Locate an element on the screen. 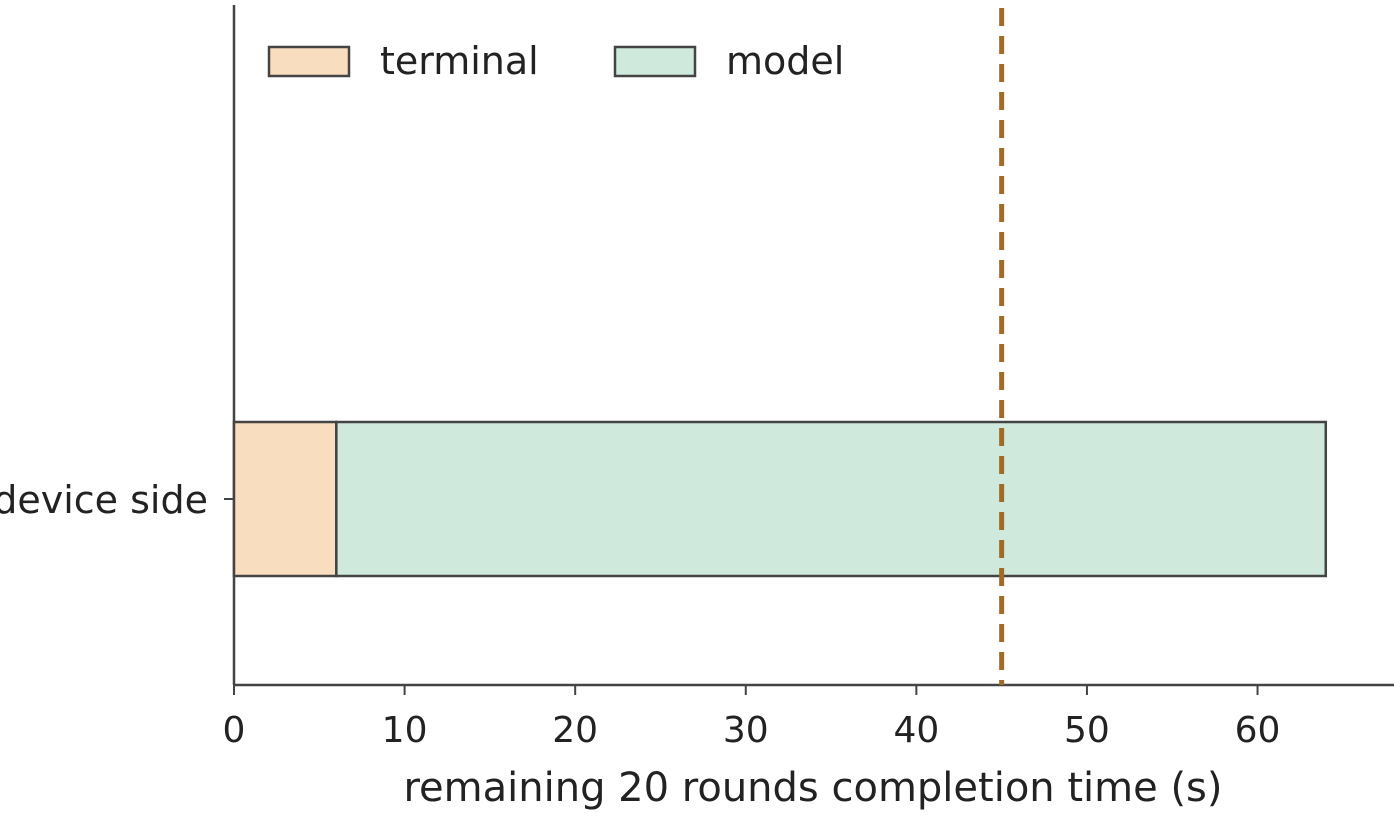 This screenshot has height=818, width=1400. bar-segment-terminal is located at coordinates (285, 499).